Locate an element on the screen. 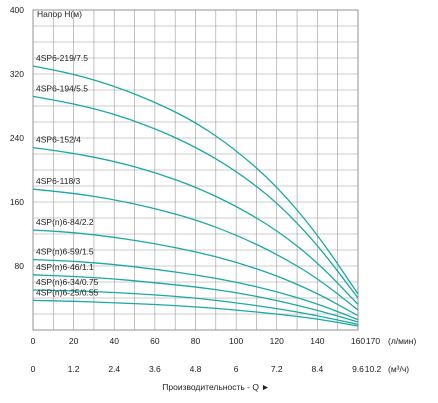 The image size is (438, 403). x-tick-label: 40 is located at coordinates (115, 341).